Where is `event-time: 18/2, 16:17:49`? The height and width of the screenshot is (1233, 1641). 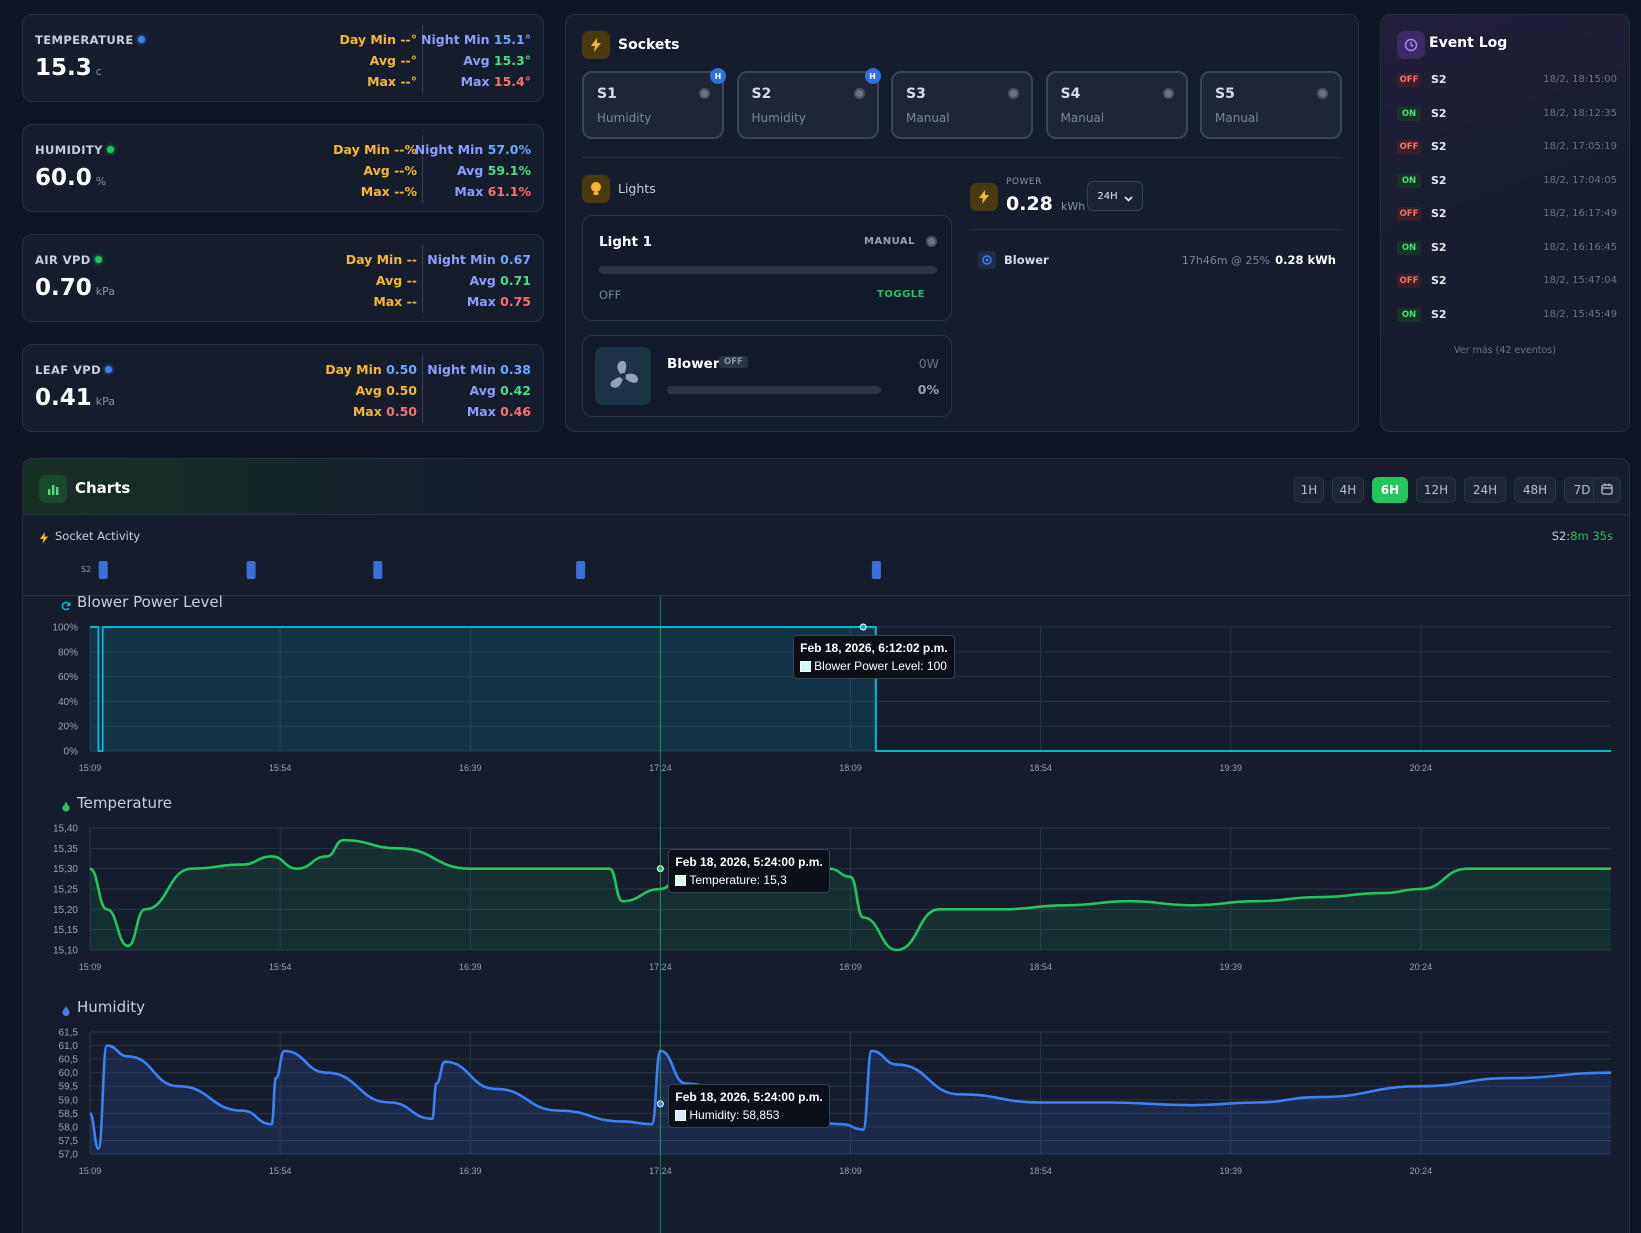
event-time: 18/2, 16:17:49 is located at coordinates (1580, 213).